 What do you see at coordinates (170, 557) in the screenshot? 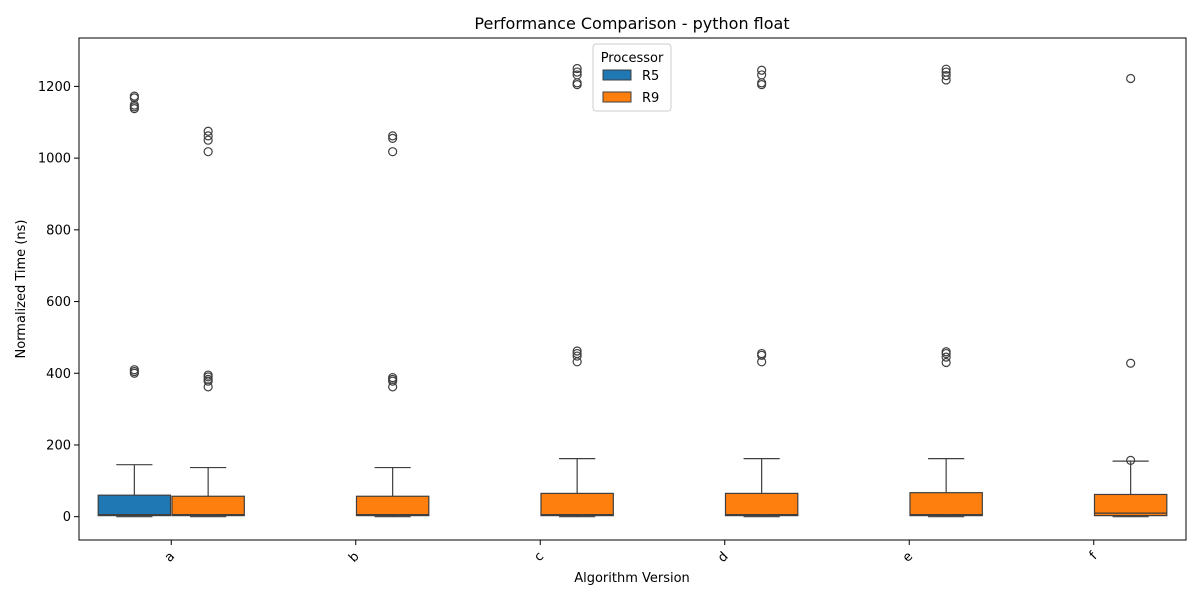
I see `x-tick-label: a` at bounding box center [170, 557].